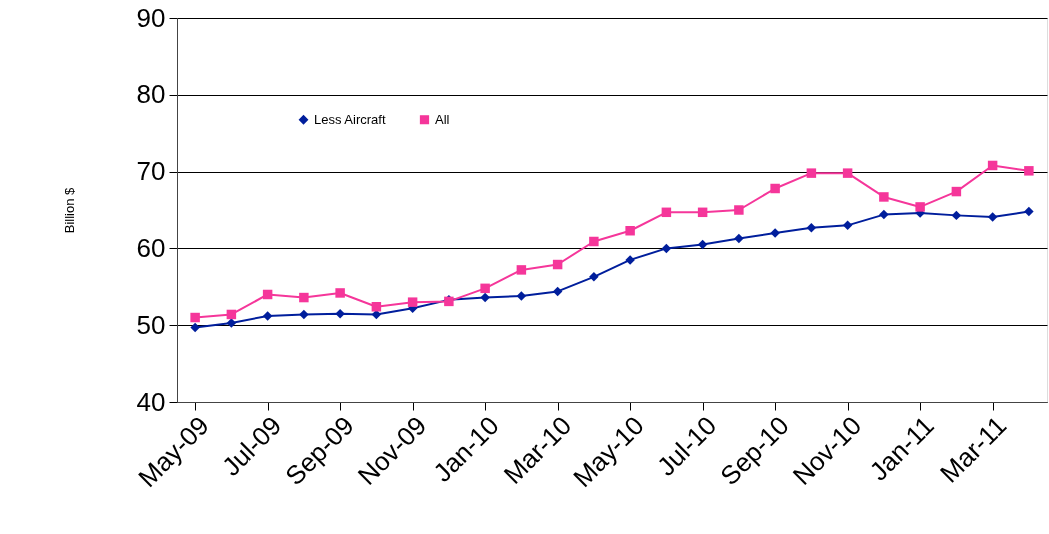 The height and width of the screenshot is (534, 1049). Describe the element at coordinates (151, 171) in the screenshot. I see `y-tick-label: 70` at that location.